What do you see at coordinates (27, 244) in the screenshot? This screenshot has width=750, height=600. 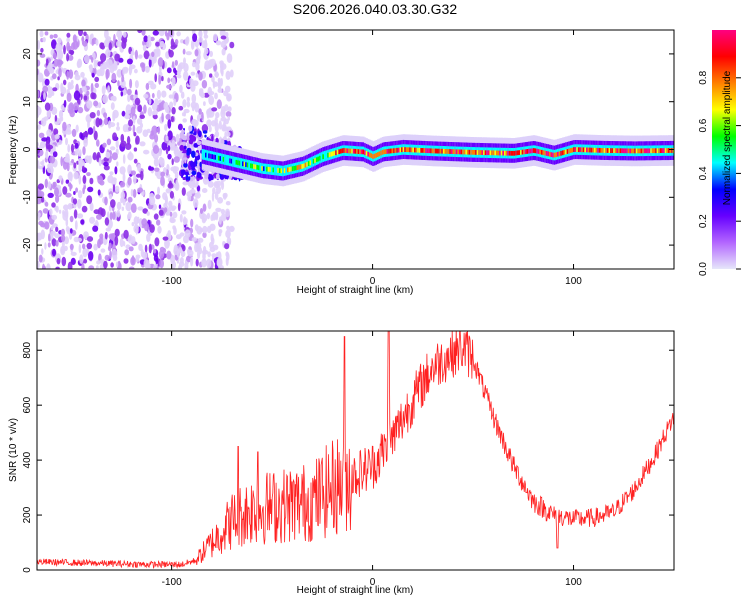 I see `spectrogram-y-tick-label: -20` at bounding box center [27, 244].